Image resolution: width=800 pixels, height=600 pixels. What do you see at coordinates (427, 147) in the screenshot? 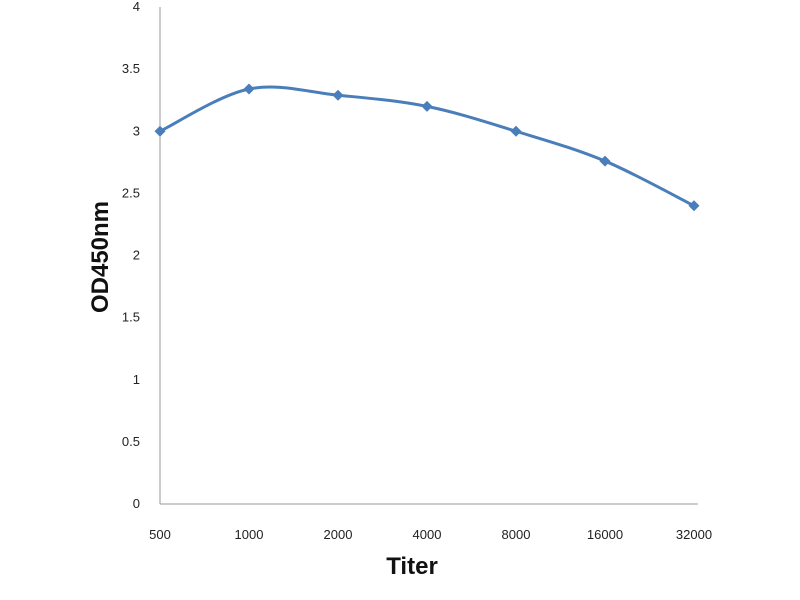
I see `data-points` at bounding box center [427, 147].